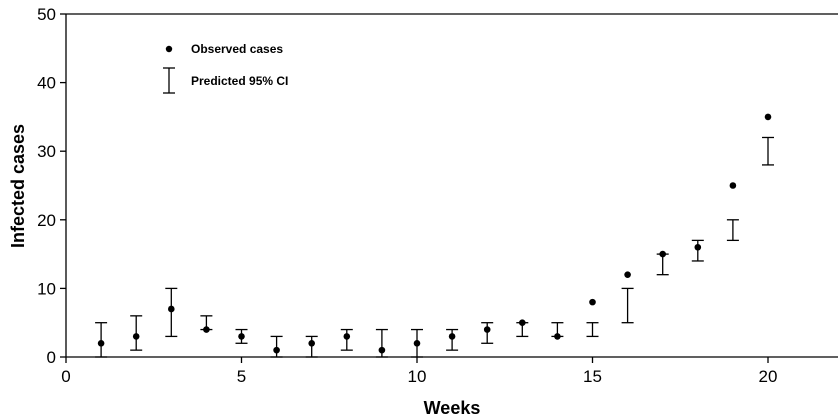 This screenshot has width=838, height=418. I want to click on y-tick-label: 0, so click(51, 357).